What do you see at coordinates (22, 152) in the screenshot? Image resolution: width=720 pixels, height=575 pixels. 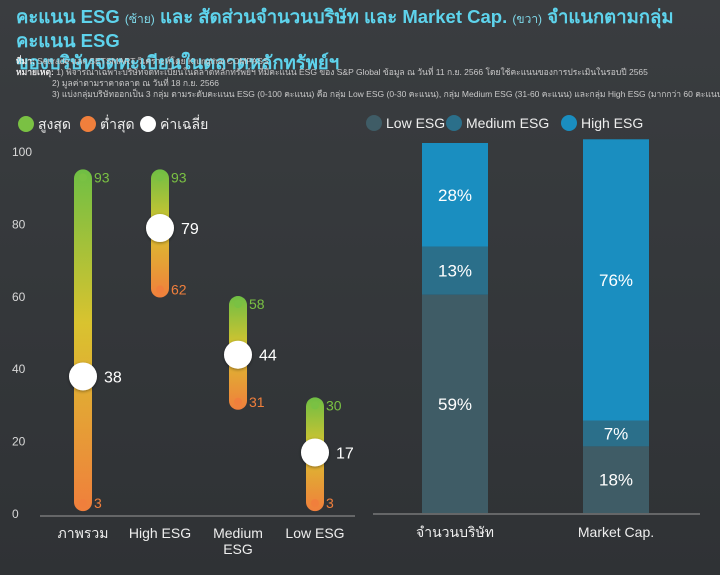 I see `y-tick-label: 100` at bounding box center [22, 152].